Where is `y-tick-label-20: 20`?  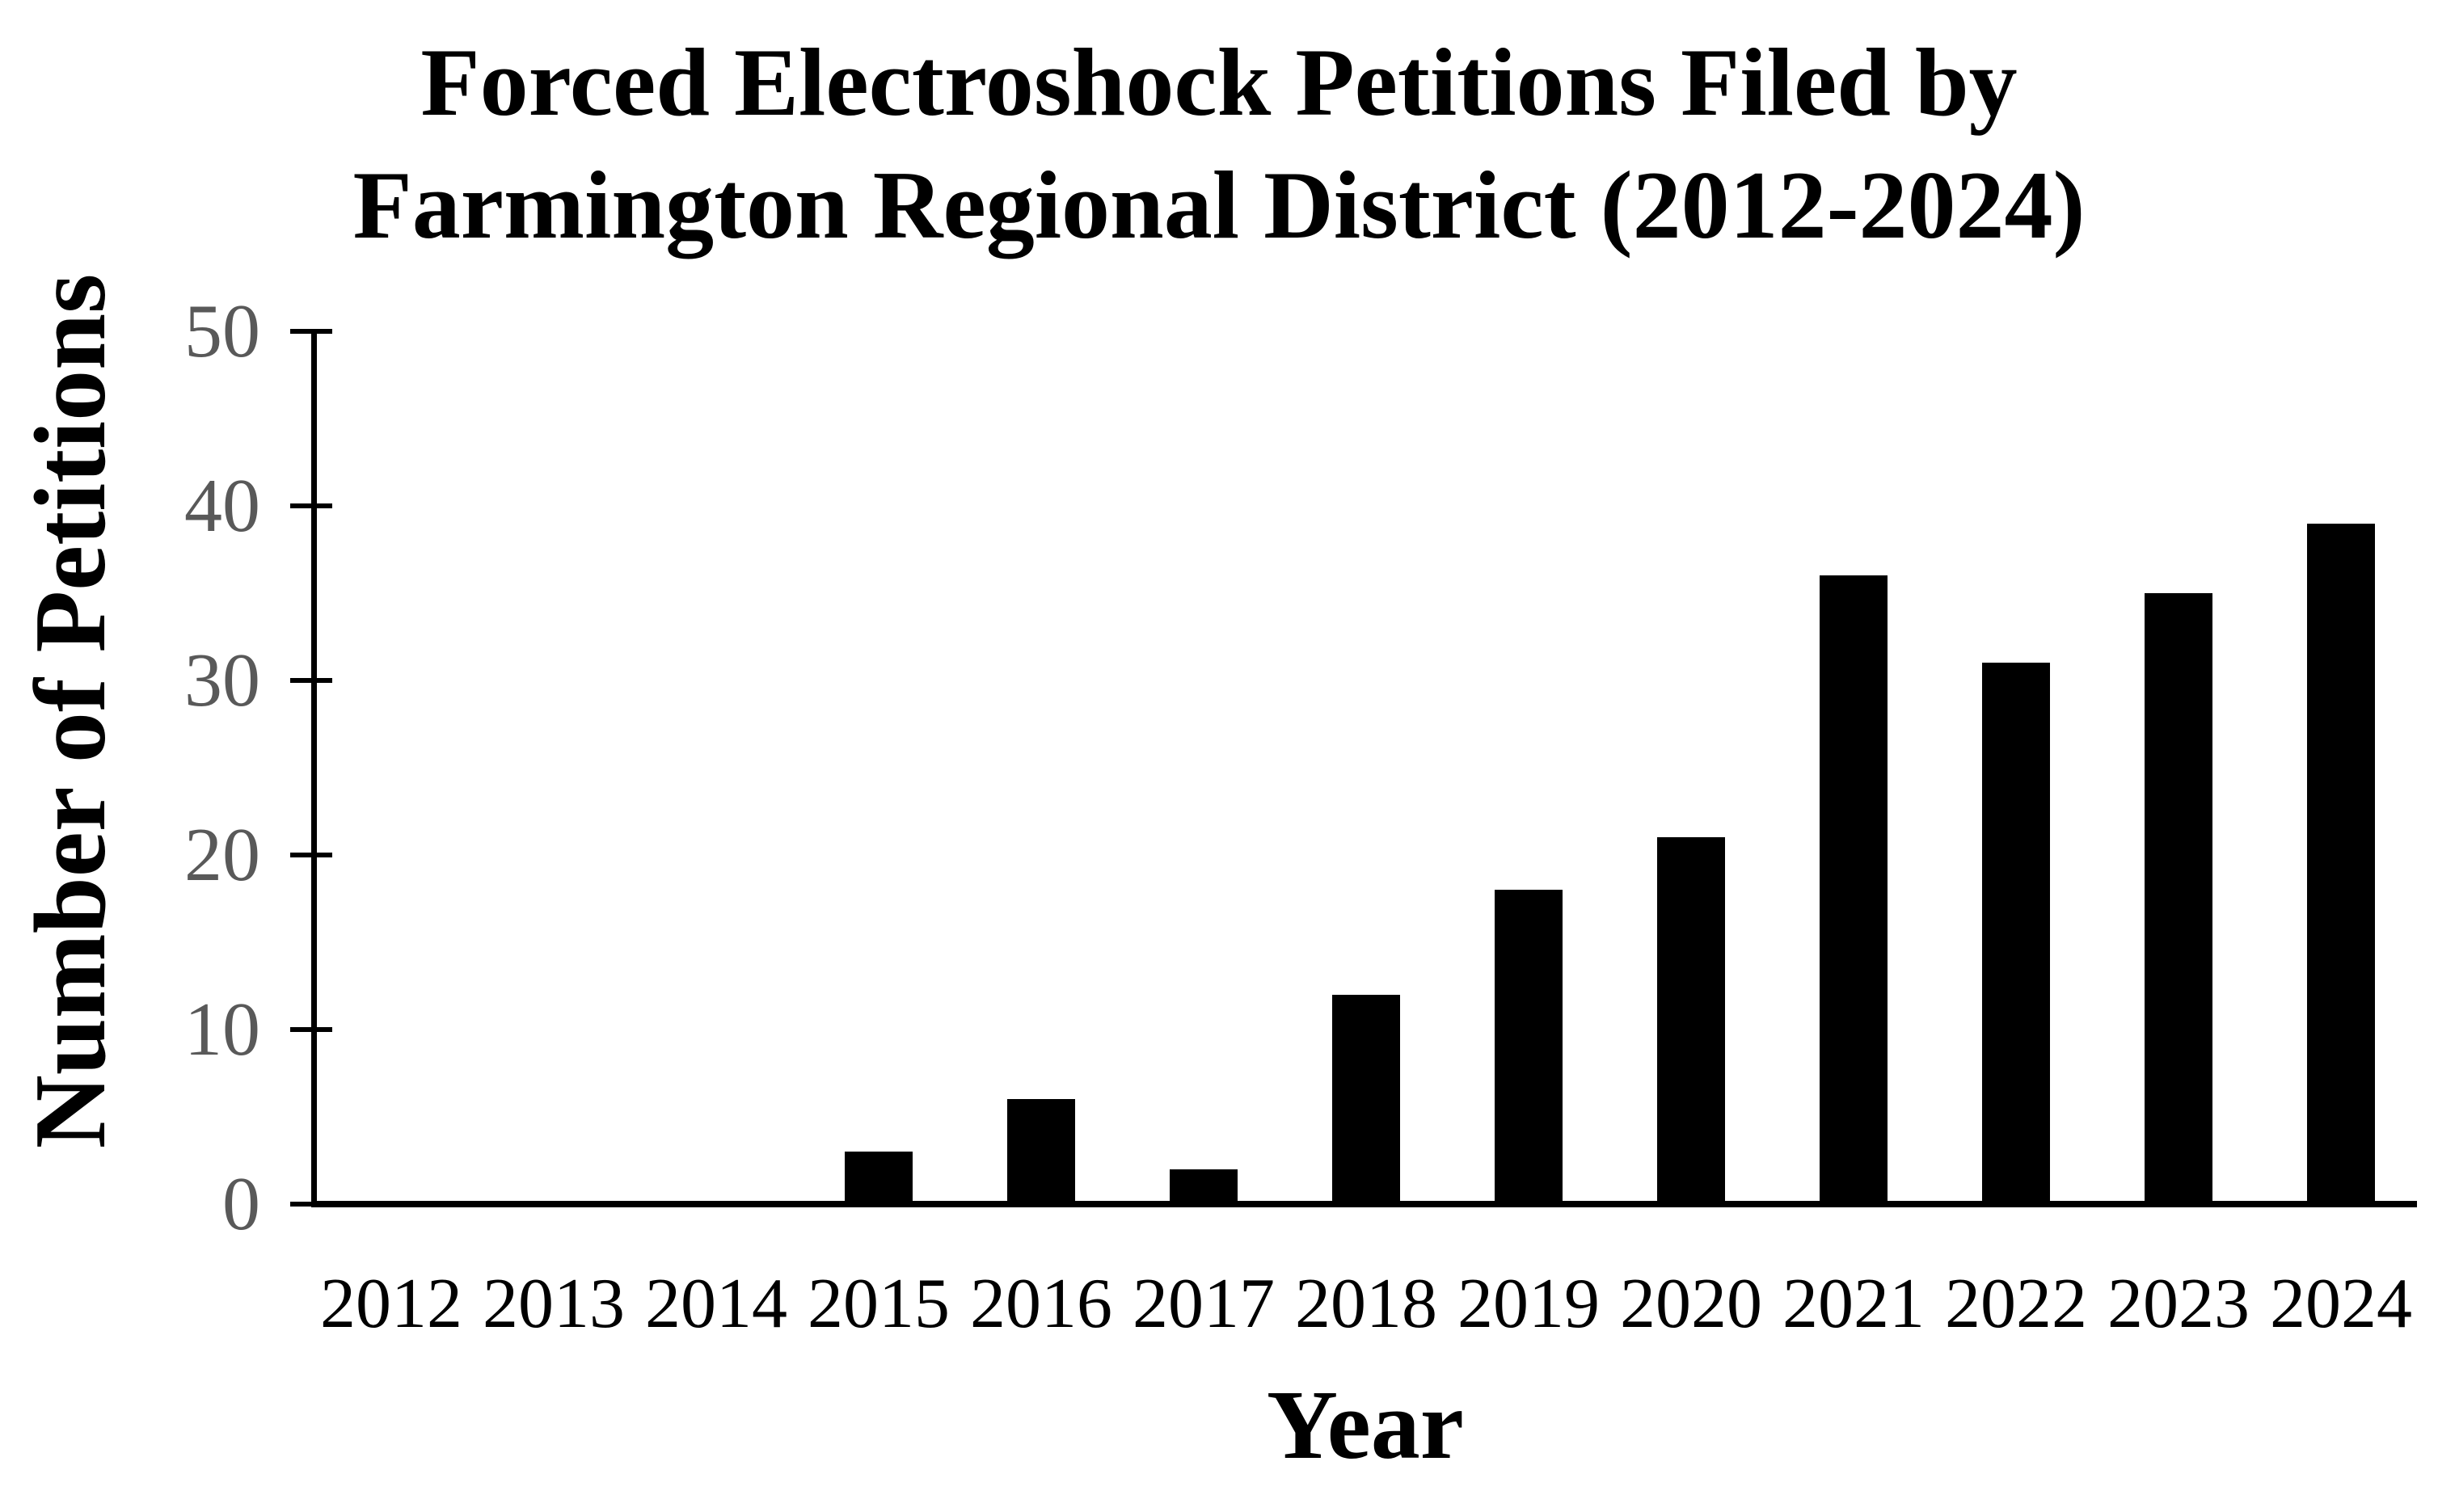
y-tick-label-20: 20 is located at coordinates (222, 855).